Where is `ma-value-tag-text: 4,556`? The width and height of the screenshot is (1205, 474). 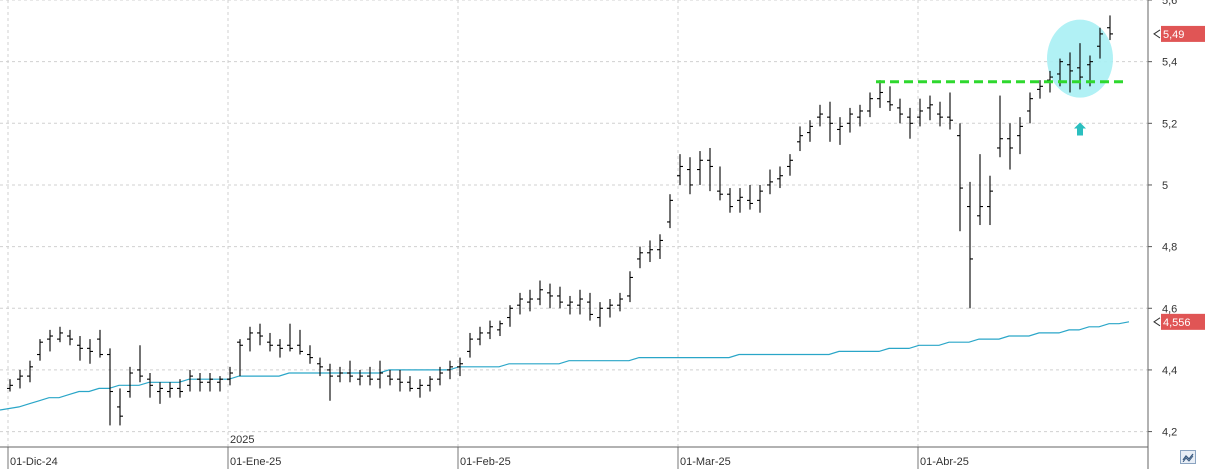
ma-value-tag-text: 4,556 is located at coordinates (1177, 323).